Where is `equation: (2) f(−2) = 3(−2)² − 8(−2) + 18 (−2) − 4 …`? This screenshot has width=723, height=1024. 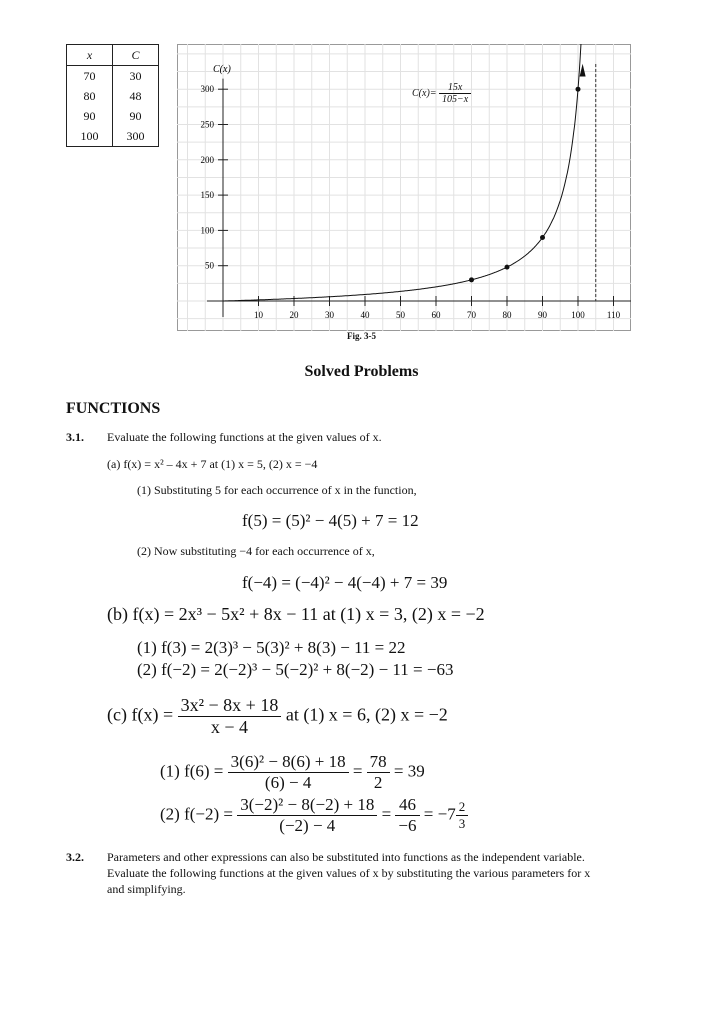 equation: (2) f(−2) = 3(−2)² − 8(−2) + 18 (−2) − 4 … is located at coordinates (314, 815).